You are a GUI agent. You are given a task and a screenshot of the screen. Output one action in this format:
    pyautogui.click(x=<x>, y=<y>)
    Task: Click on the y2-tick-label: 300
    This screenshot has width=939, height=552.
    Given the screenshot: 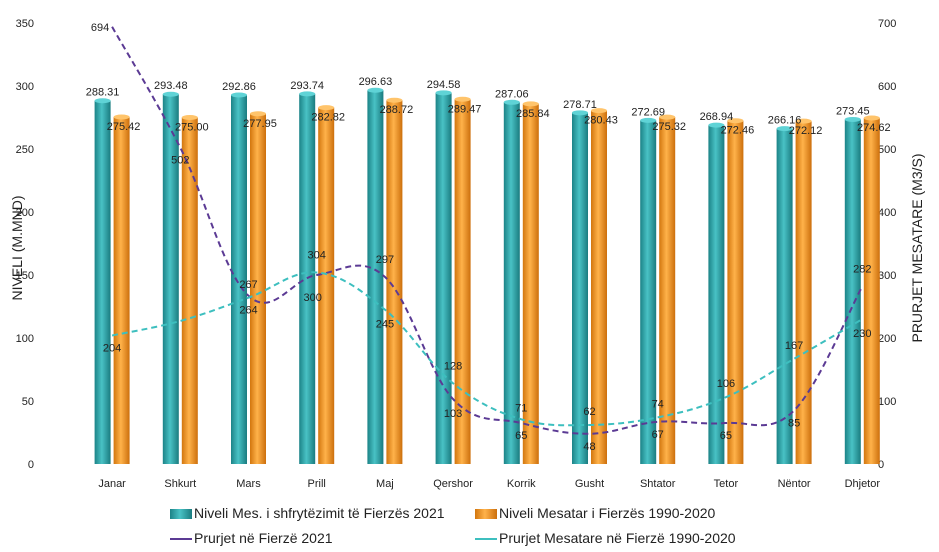 What is the action you would take?
    pyautogui.click(x=887, y=276)
    